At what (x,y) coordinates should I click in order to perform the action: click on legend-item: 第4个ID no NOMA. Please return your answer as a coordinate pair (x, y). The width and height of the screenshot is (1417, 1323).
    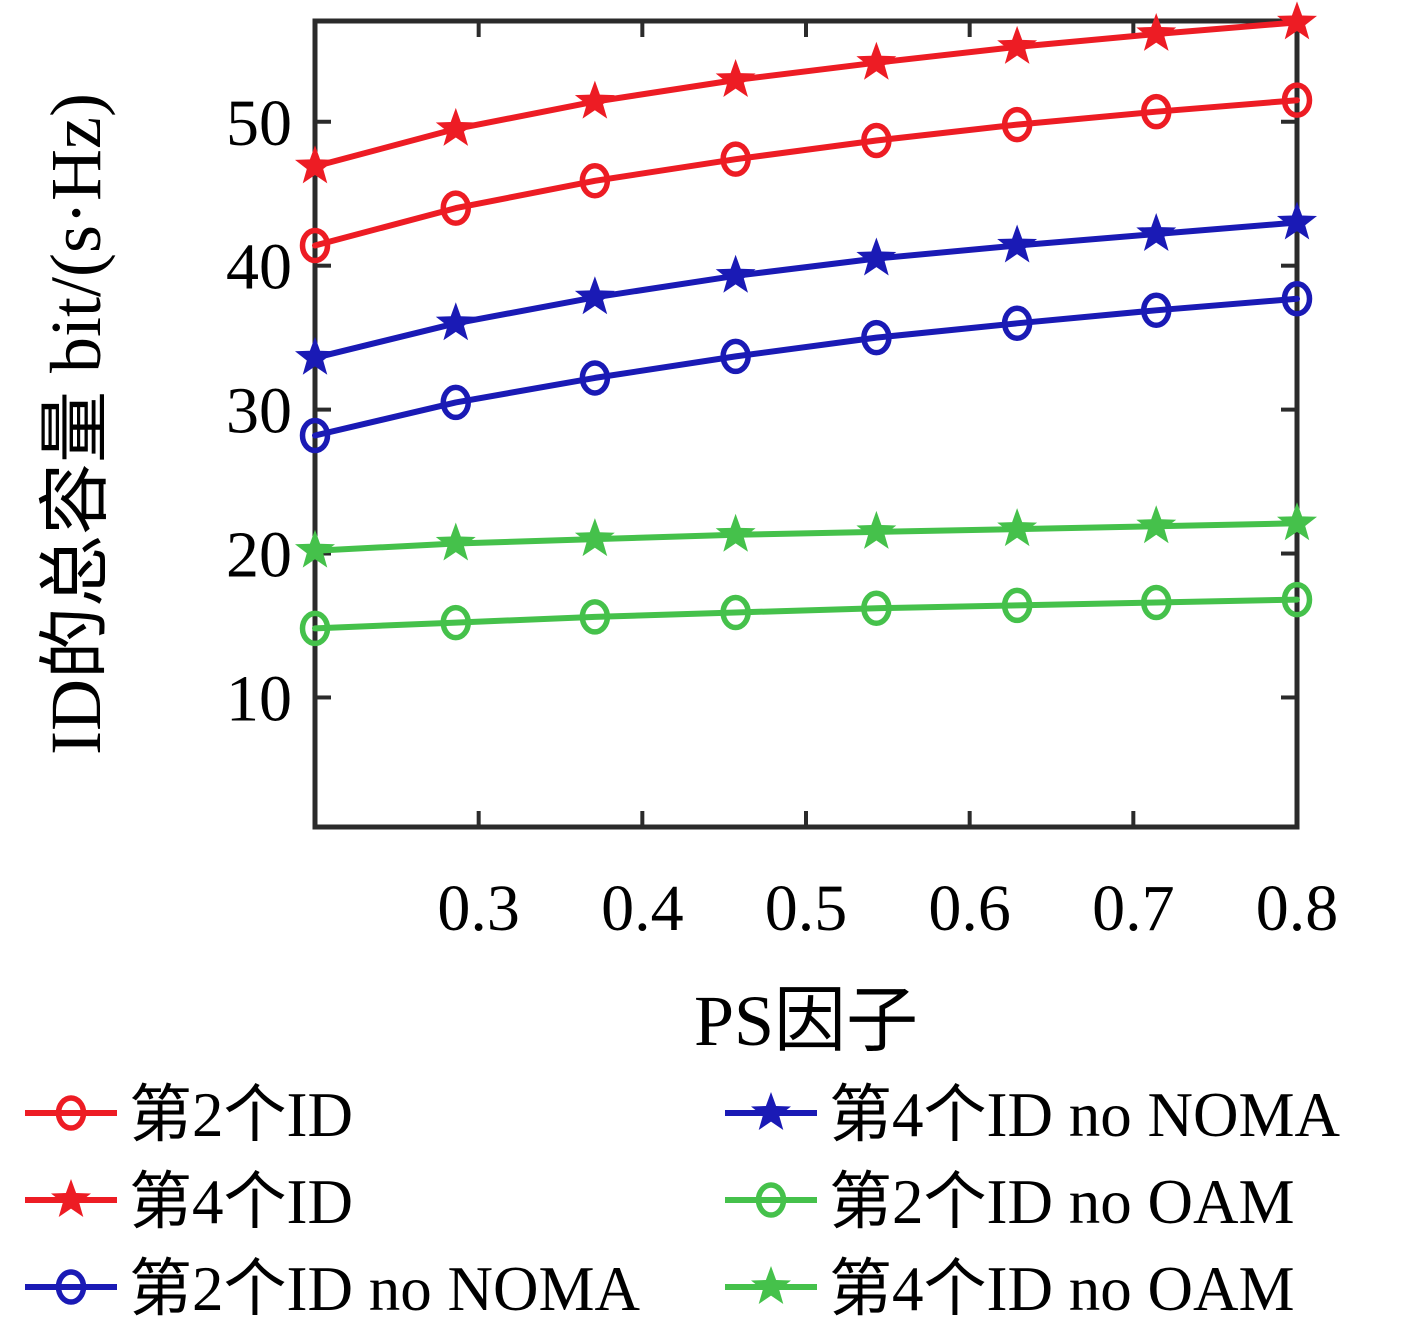
    Looking at the image, I should click on (1032, 1115).